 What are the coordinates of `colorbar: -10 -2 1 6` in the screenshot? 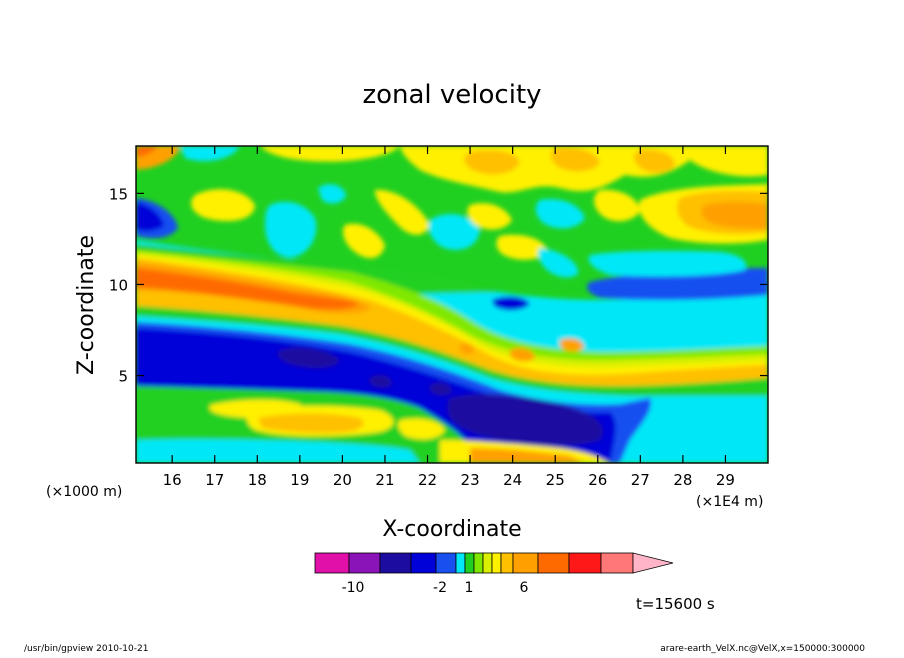 It's located at (494, 574).